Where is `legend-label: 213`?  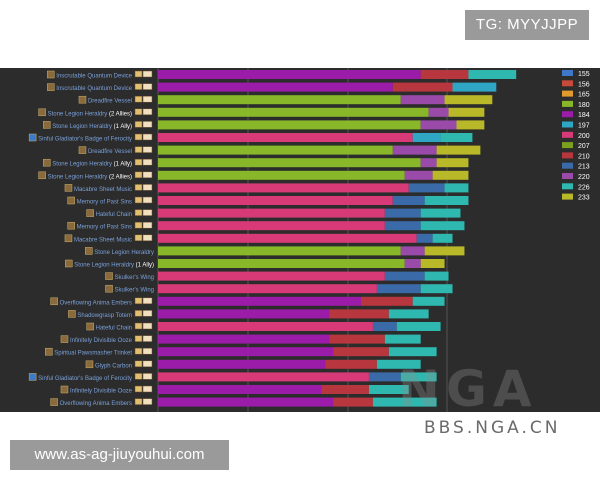 legend-label: 213 is located at coordinates (584, 167).